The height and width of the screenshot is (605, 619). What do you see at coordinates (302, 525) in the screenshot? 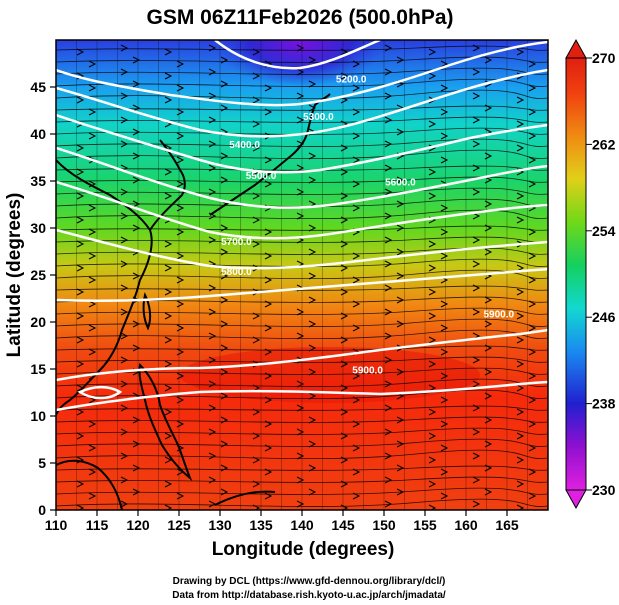
I see `x-tick-label: 140` at bounding box center [302, 525].